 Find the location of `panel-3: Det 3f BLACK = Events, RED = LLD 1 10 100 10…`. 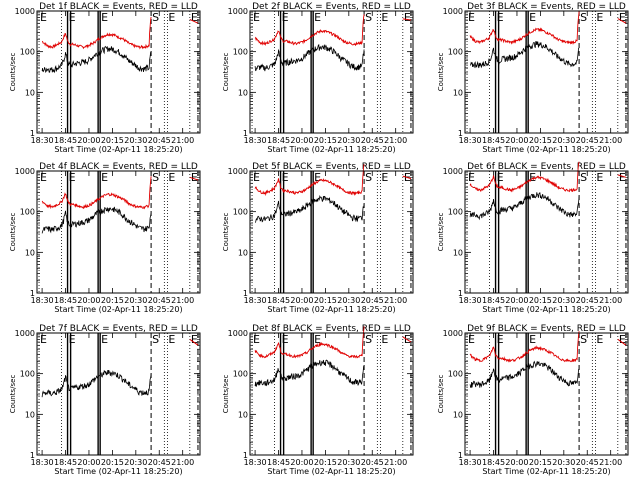

panel-3: Det 3f BLACK = Events, RED = LLD 1 10 100 10… is located at coordinates (533, 78).